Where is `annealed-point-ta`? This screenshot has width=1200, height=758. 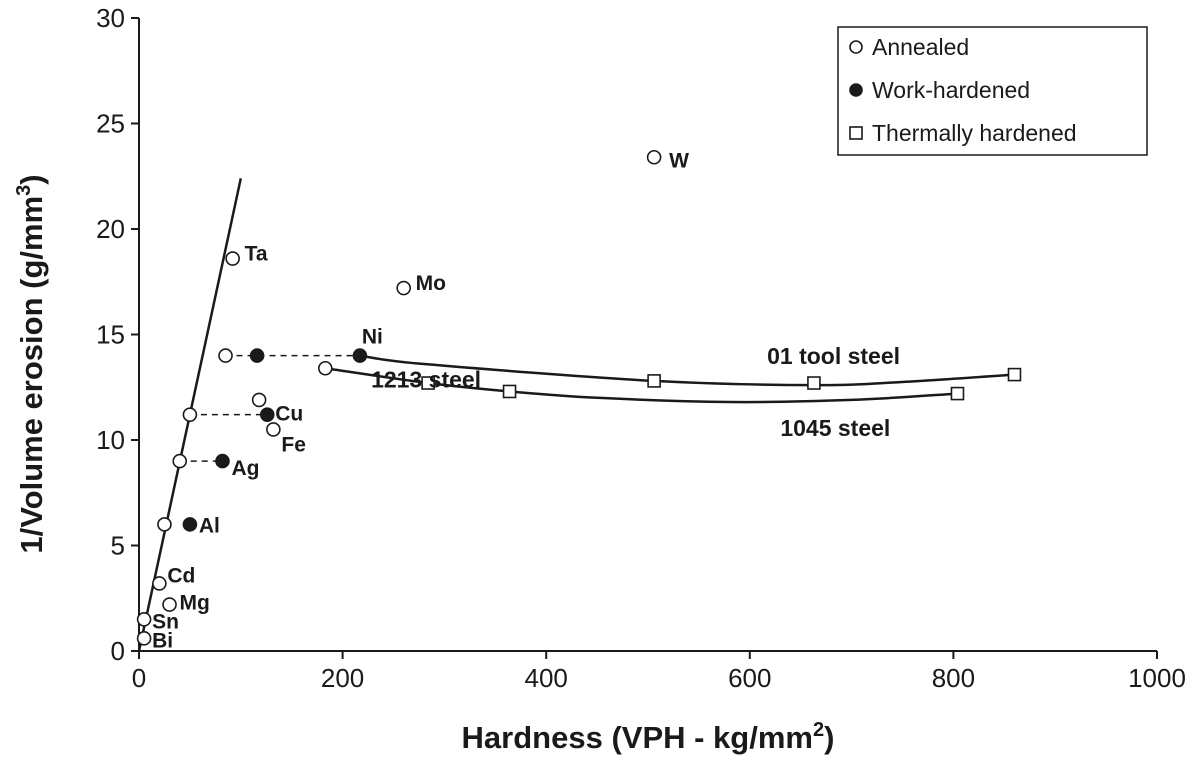 annealed-point-ta is located at coordinates (232, 258).